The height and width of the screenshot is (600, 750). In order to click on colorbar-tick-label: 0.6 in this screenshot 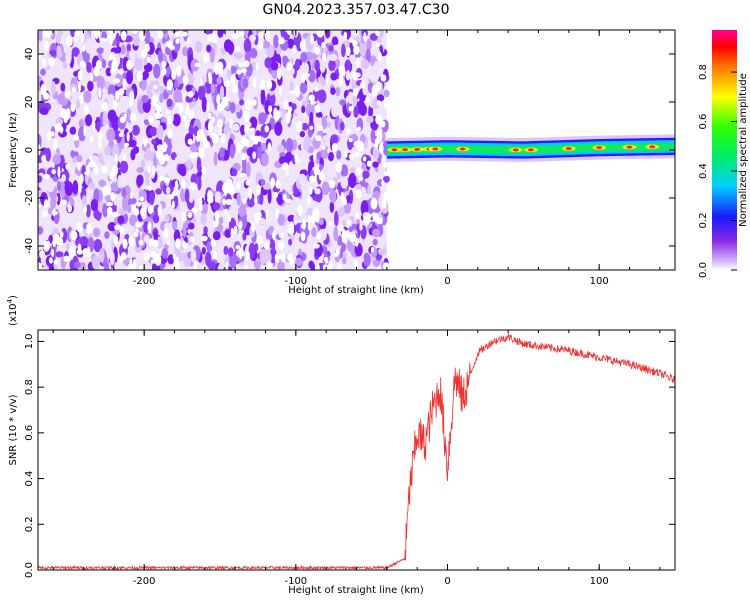, I will do `click(703, 122)`.